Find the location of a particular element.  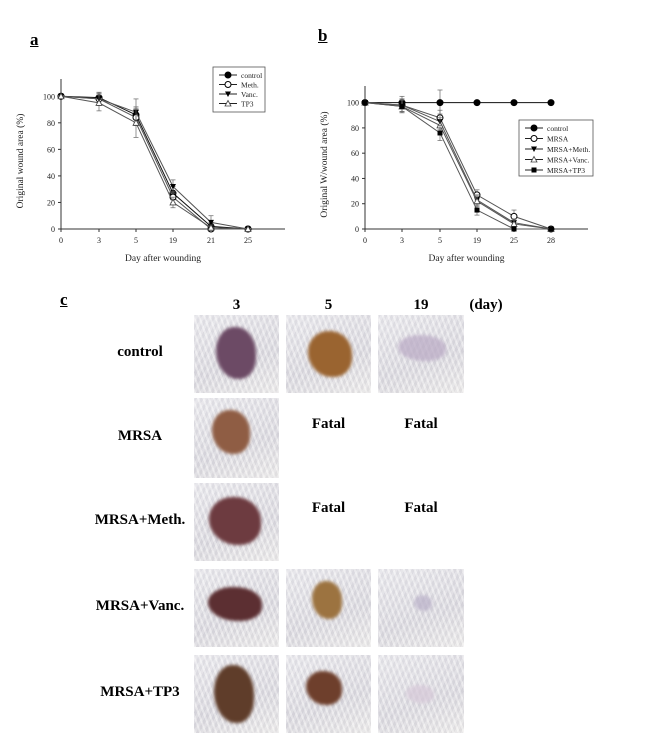

row-label: MRSA+TP3 is located at coordinates (140, 692).